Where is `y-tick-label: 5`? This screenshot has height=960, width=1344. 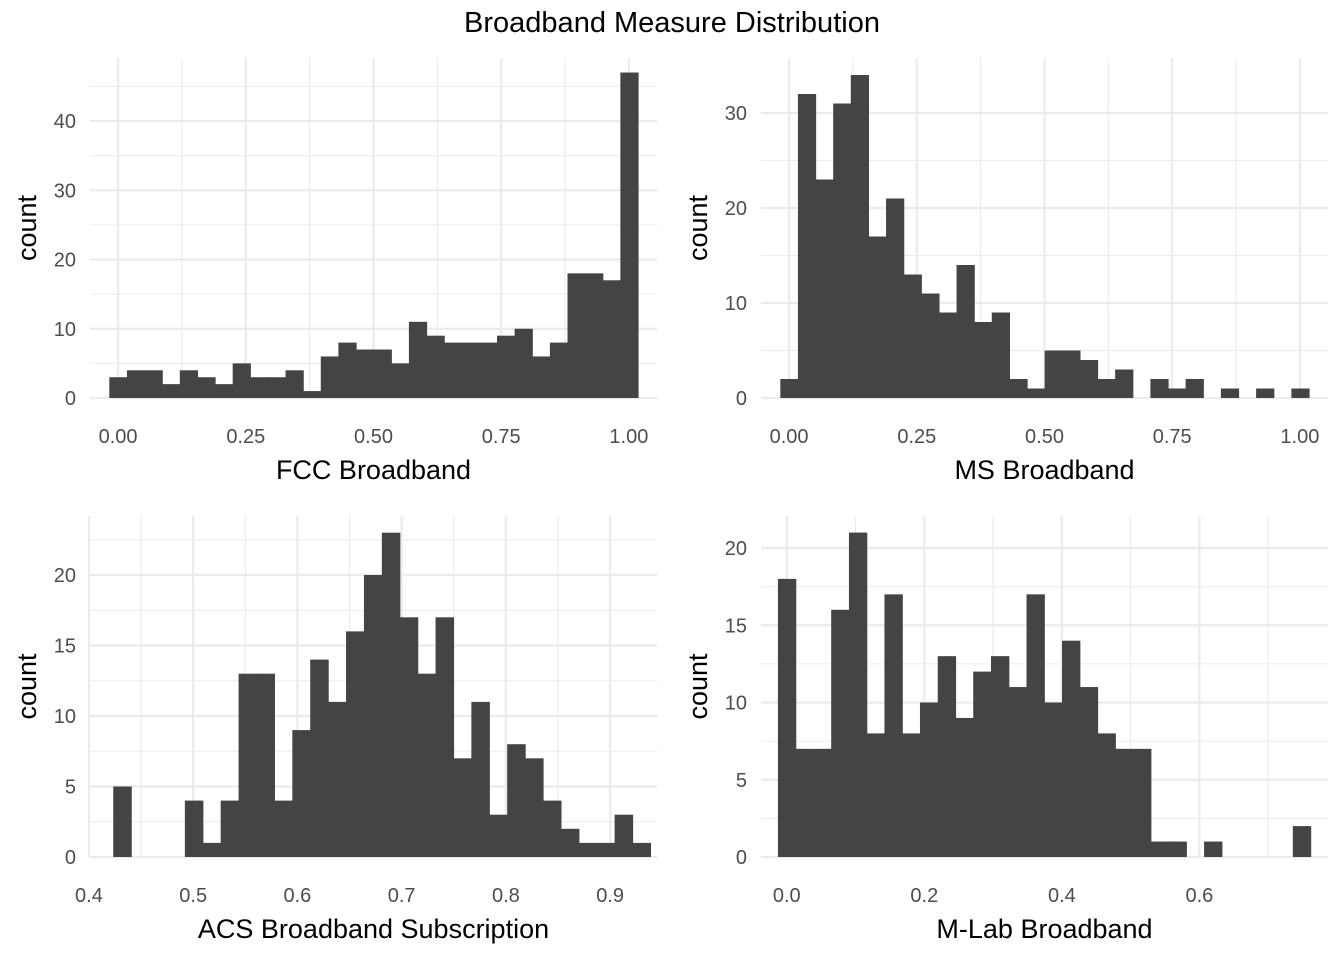
y-tick-label: 5 is located at coordinates (70, 788).